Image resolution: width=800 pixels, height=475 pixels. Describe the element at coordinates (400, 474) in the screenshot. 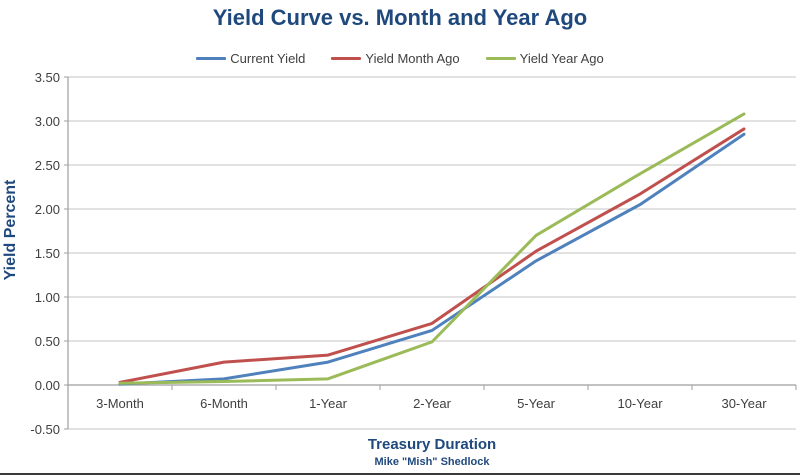

I see `window-bottom-edge` at that location.